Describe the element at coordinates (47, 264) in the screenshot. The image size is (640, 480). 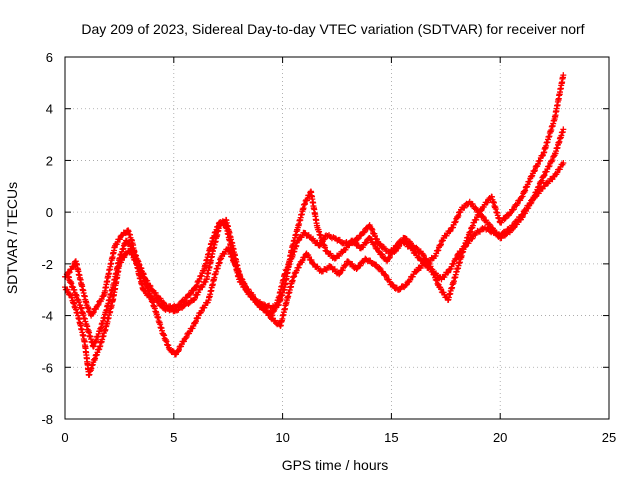
I see `y-tick-label: -2` at that location.